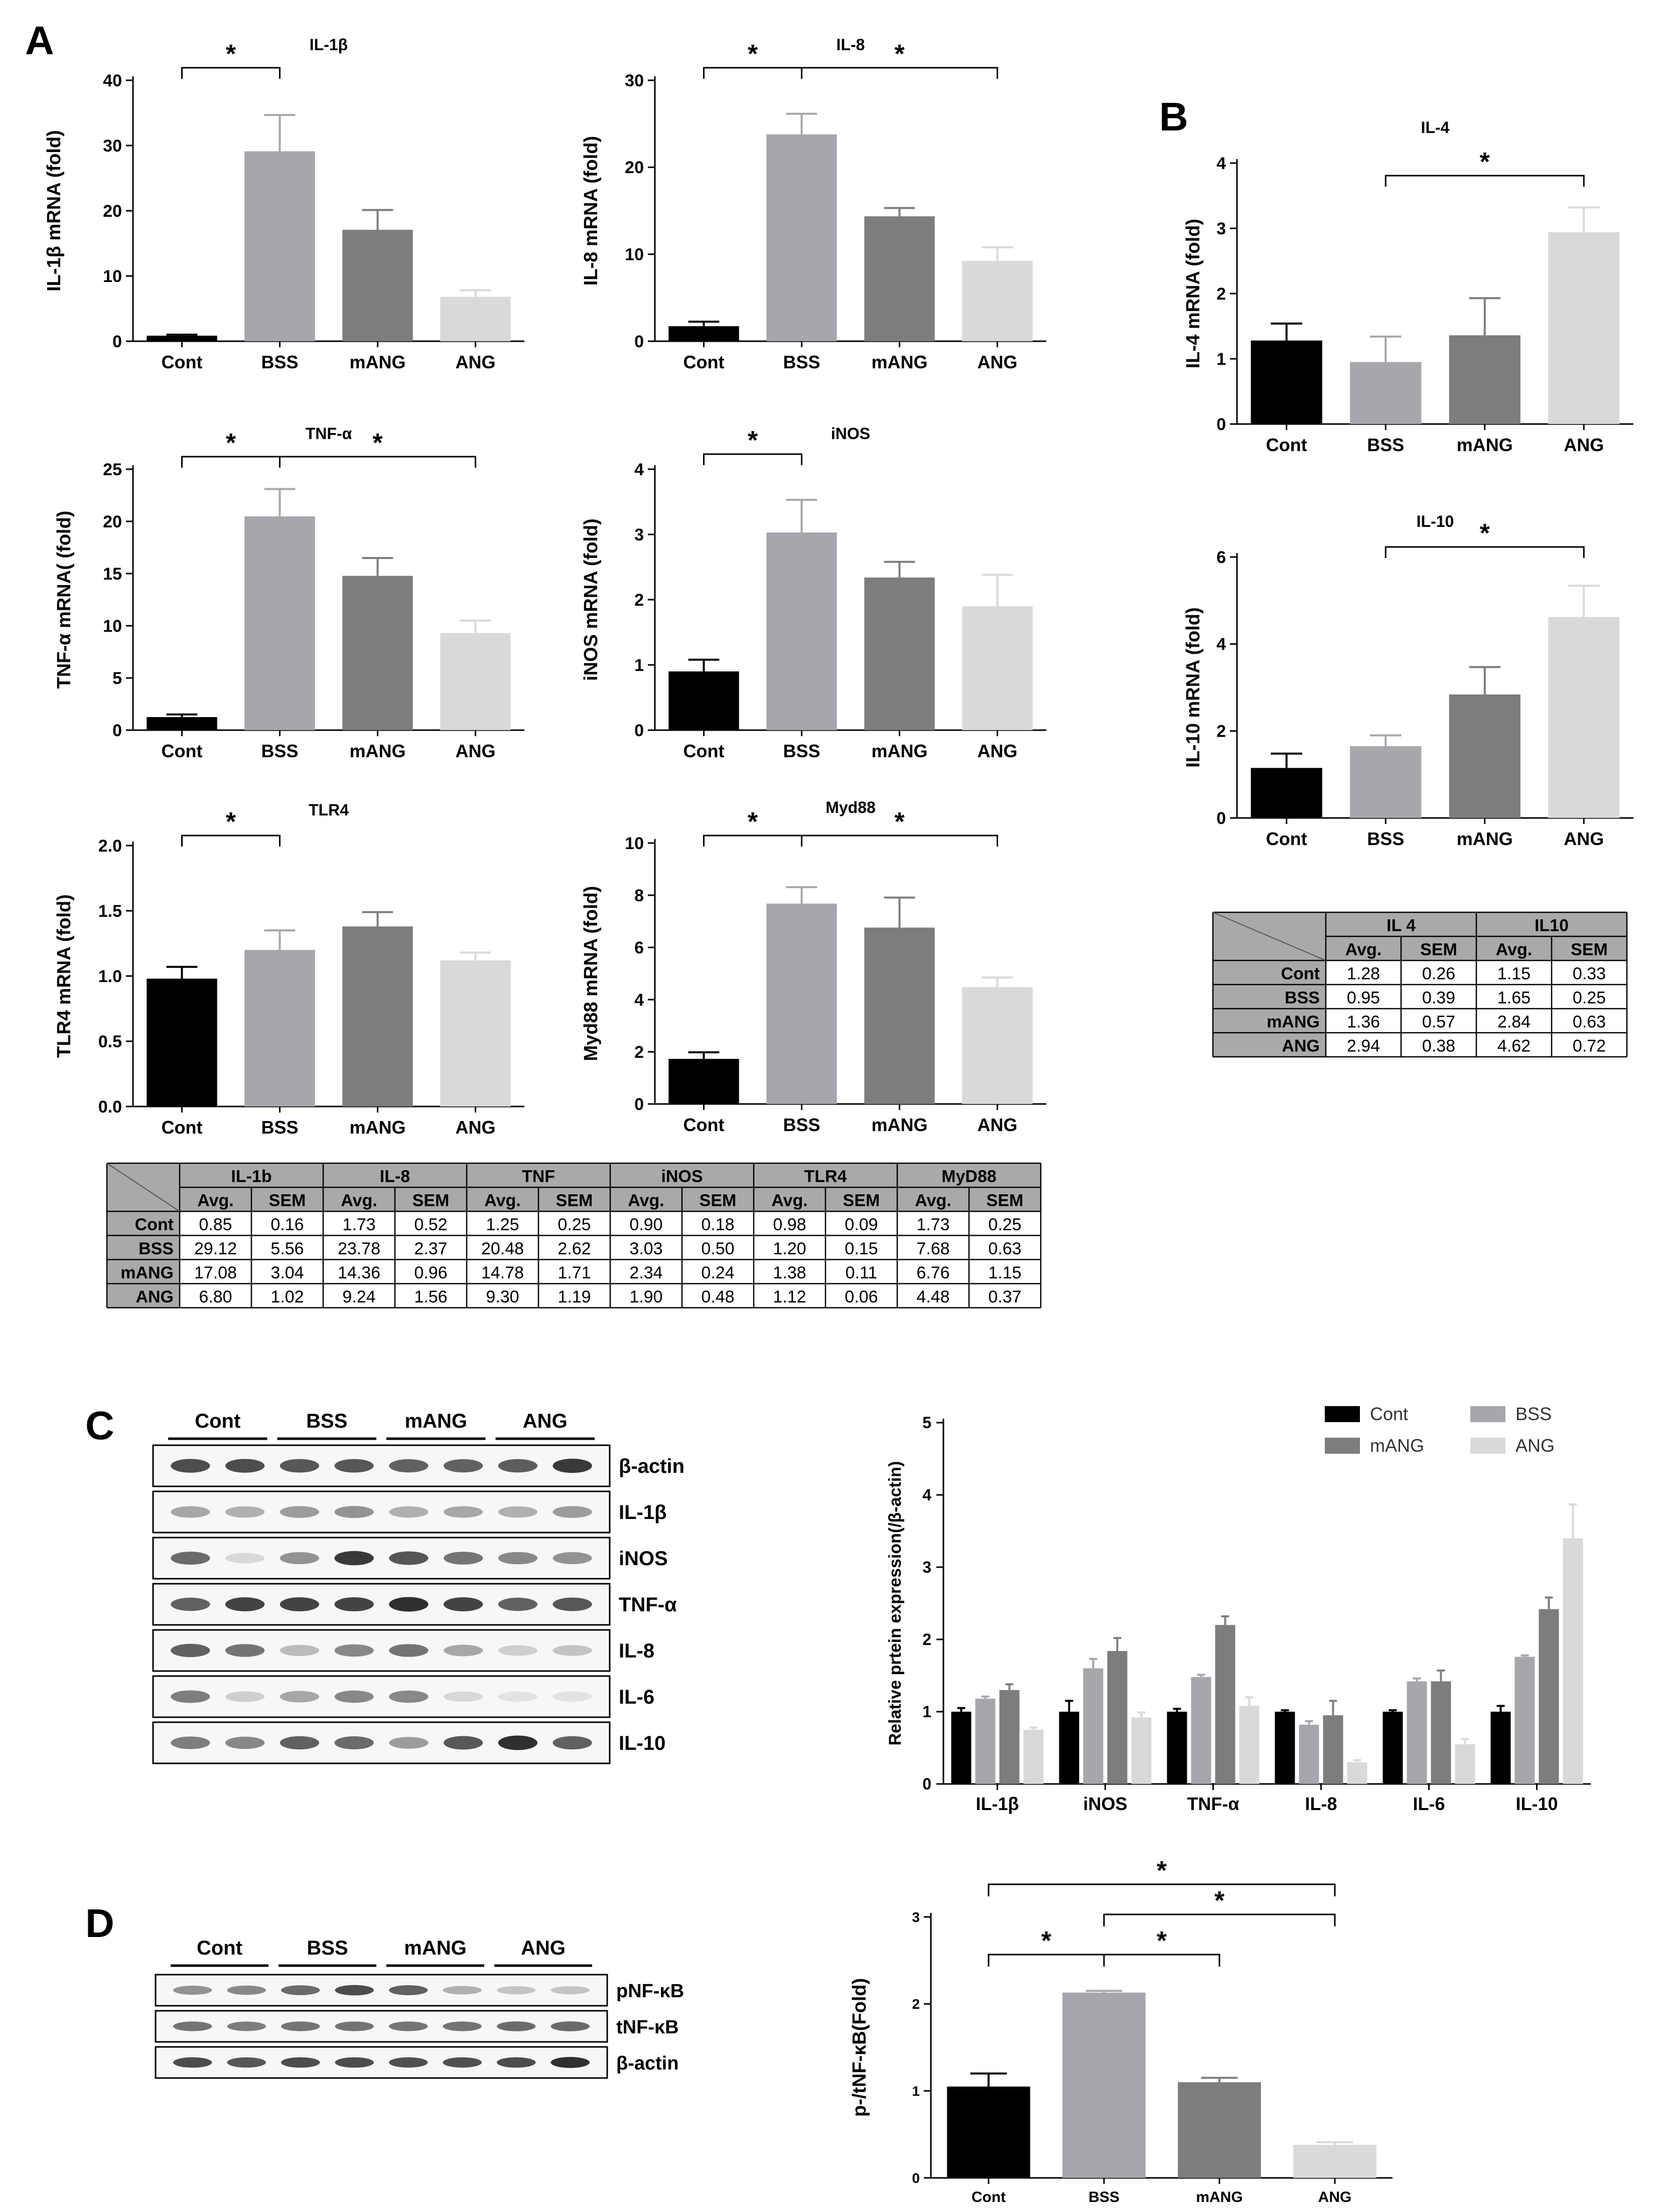  I want to click on myd88-category-label: BSS, so click(802, 1125).